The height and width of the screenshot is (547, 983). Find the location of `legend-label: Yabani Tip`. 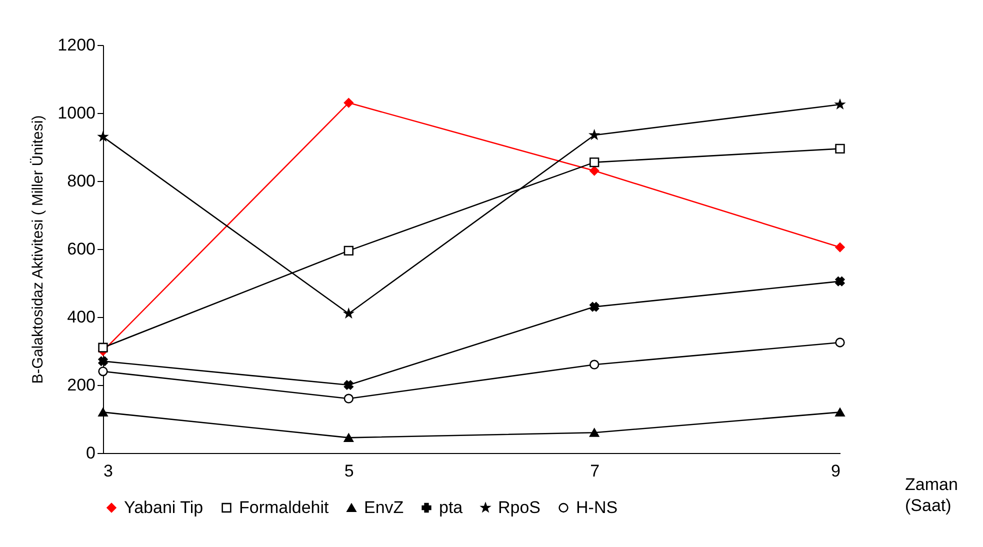

legend-label: Yabani Tip is located at coordinates (164, 507).